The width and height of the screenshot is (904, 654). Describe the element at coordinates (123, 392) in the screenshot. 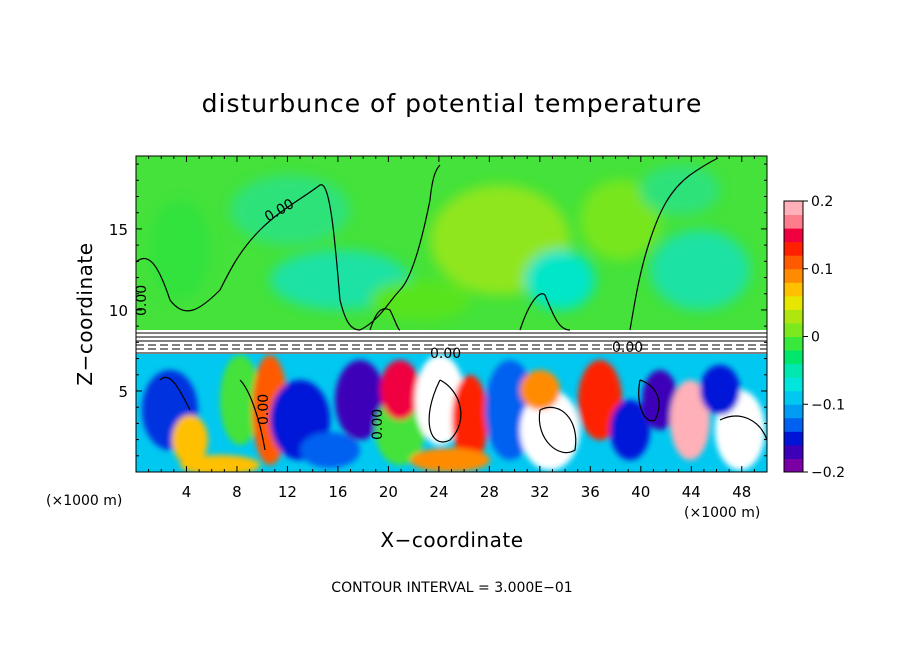

I see `y-tick-label: 5` at that location.